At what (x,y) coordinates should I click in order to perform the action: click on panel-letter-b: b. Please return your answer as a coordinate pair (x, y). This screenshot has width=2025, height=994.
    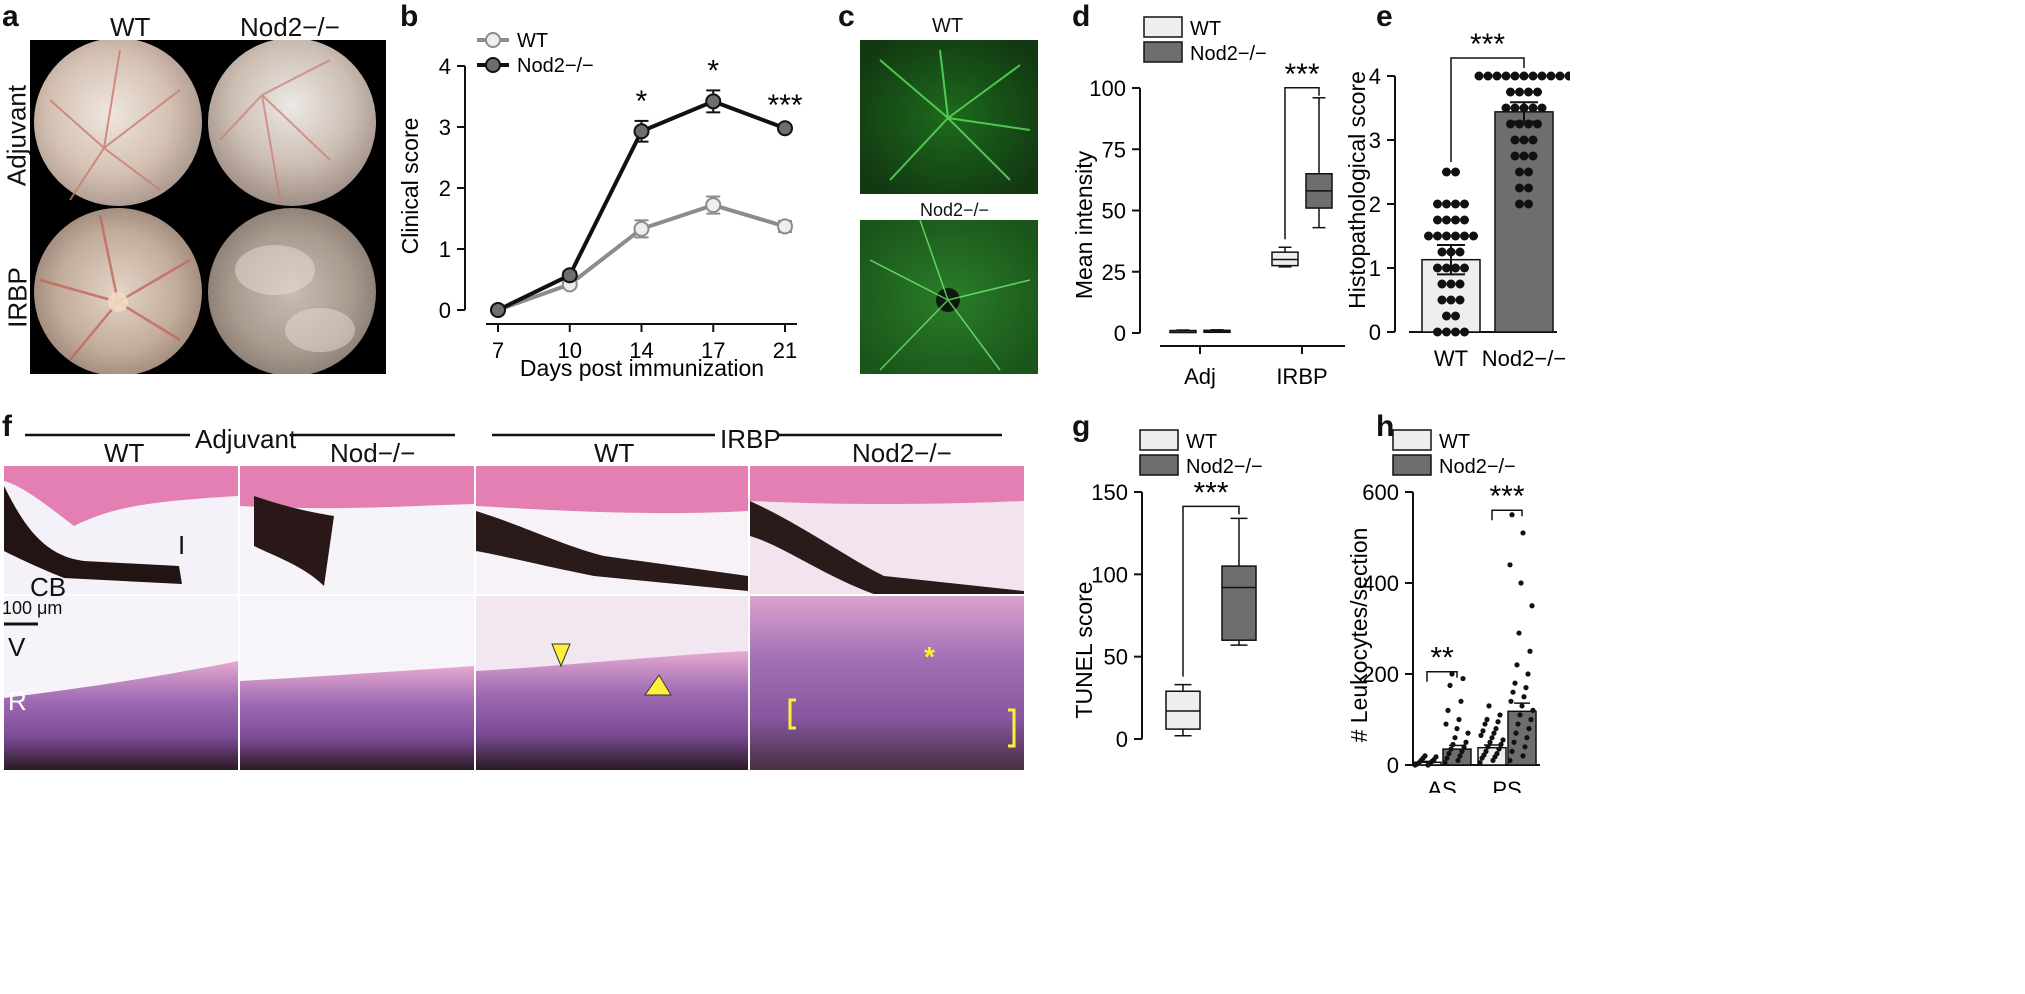
    Looking at the image, I should click on (409, 16).